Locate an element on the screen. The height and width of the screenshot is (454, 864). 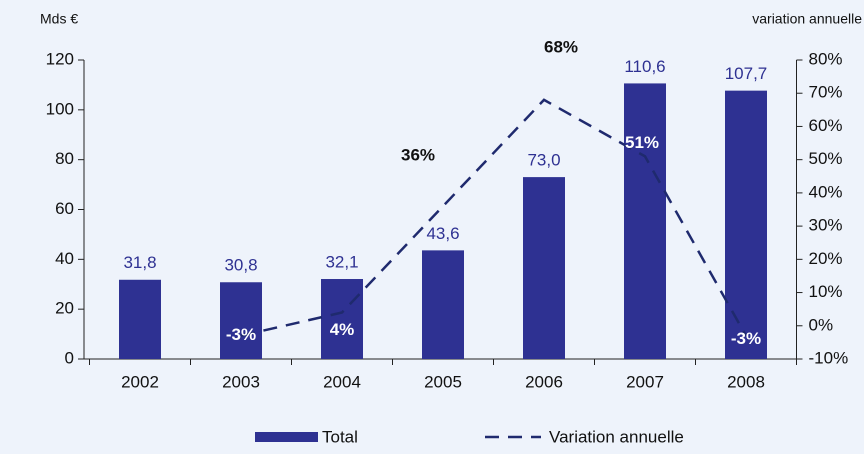
line-value-label: 4% is located at coordinates (342, 329).